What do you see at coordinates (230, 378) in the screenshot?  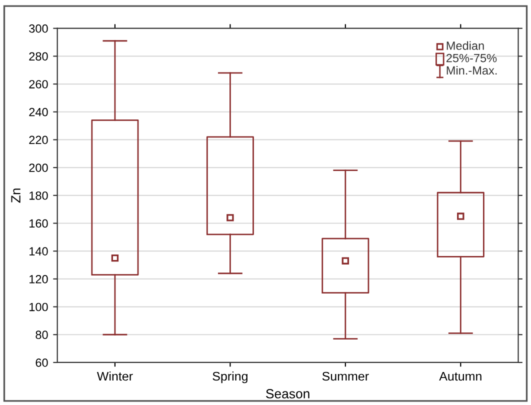 I see `x-tick-label: Spring` at bounding box center [230, 378].